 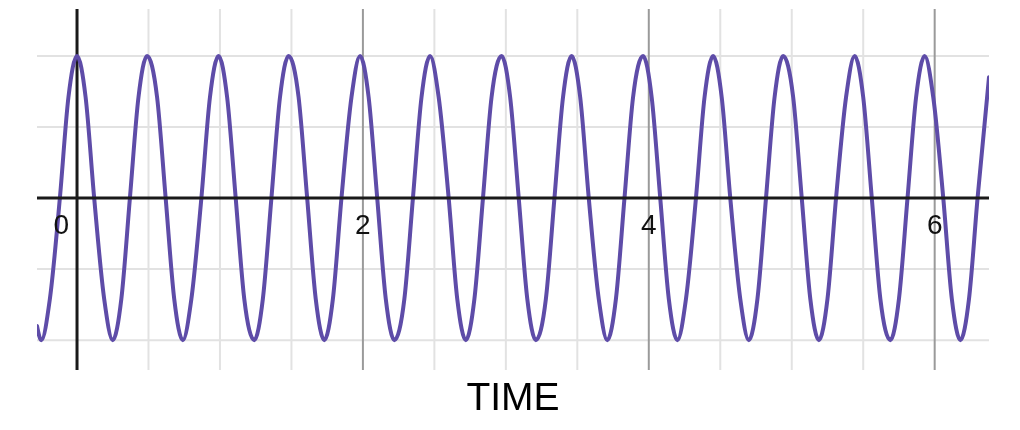 I want to click on x-tick-label: 6, so click(x=934, y=224).